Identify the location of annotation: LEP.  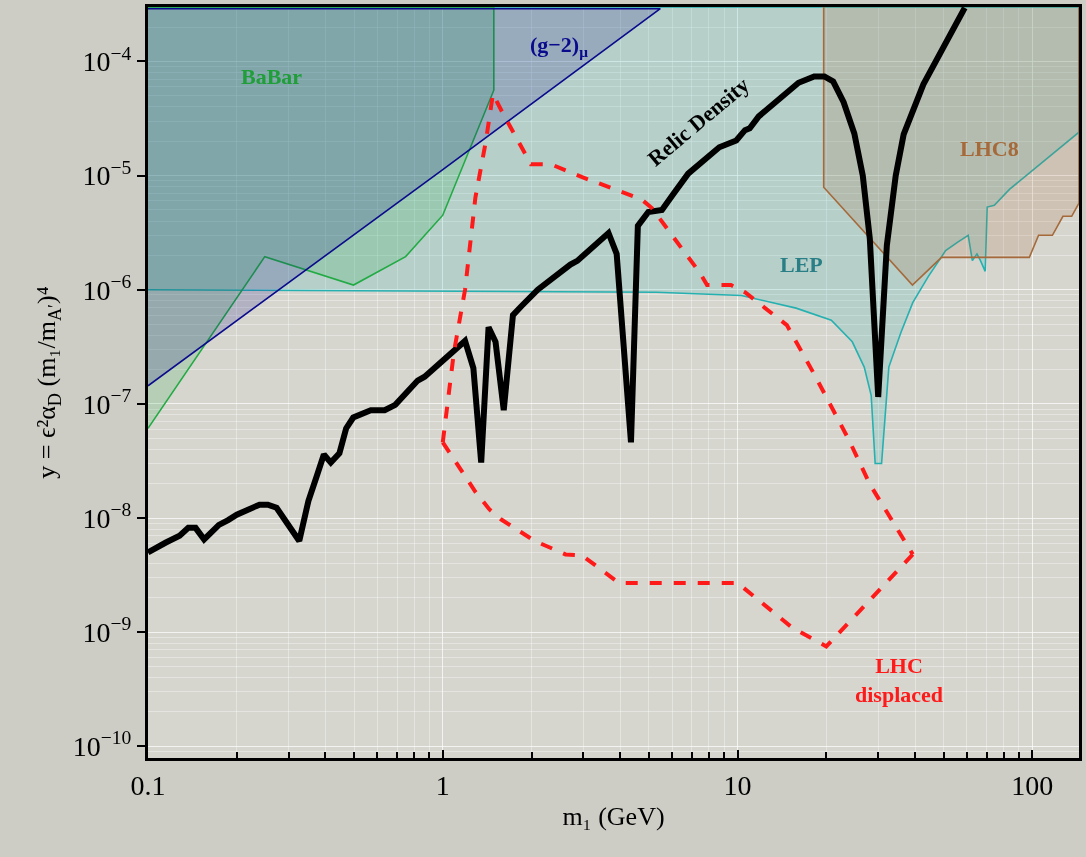
(801, 264).